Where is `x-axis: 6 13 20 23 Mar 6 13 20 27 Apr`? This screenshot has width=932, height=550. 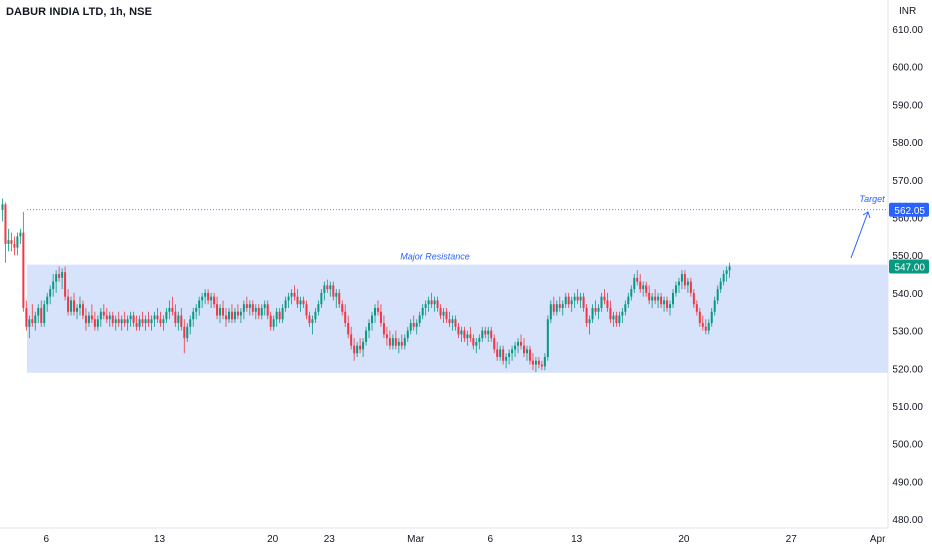
x-axis: 6 13 20 23 Mar 6 13 20 27 Apr is located at coordinates (464, 539).